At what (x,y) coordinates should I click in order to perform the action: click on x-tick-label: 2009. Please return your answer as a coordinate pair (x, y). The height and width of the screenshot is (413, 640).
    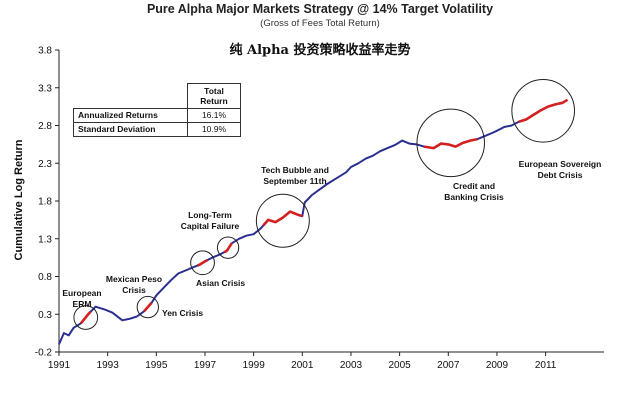
    Looking at the image, I should click on (497, 365).